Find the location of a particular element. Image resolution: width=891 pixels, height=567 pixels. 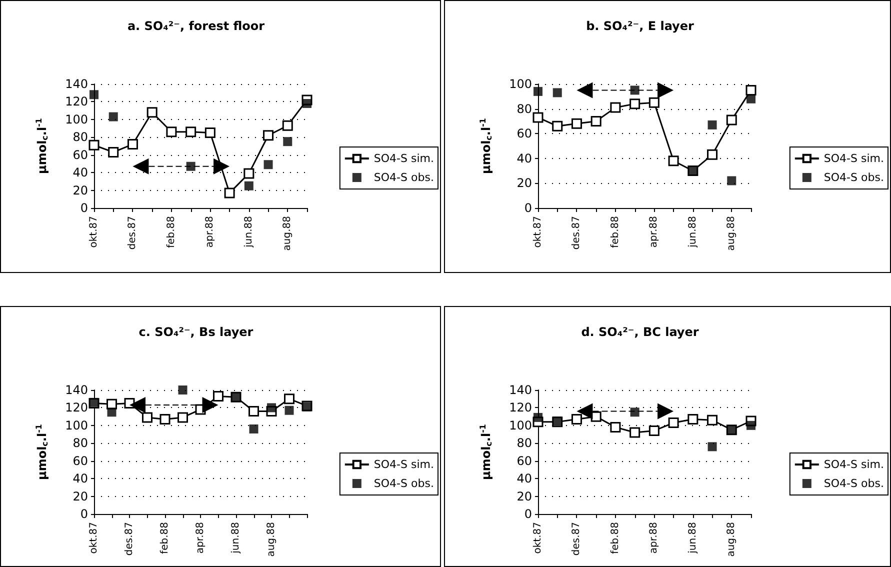

chart-title: a. SO₄²⁻, forest floor is located at coordinates (196, 26).